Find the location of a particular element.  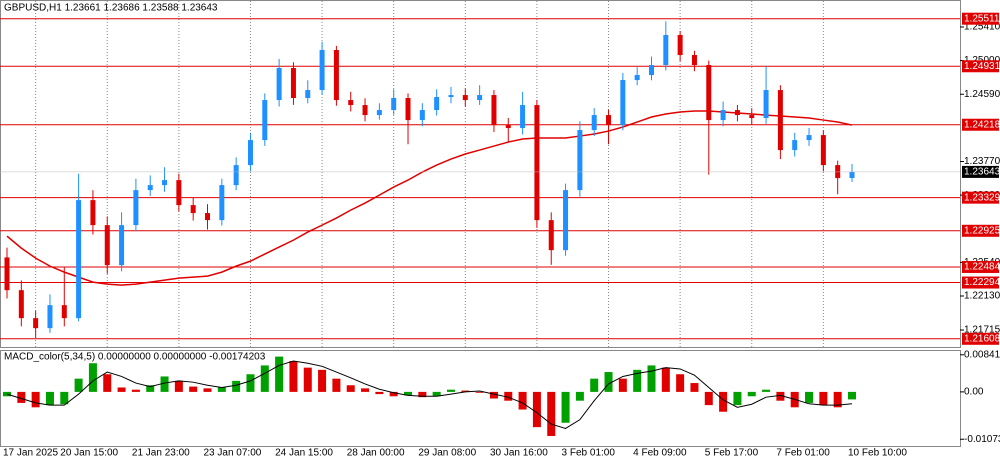

x-tick-label: 7 Feb 01:00 is located at coordinates (803, 453).